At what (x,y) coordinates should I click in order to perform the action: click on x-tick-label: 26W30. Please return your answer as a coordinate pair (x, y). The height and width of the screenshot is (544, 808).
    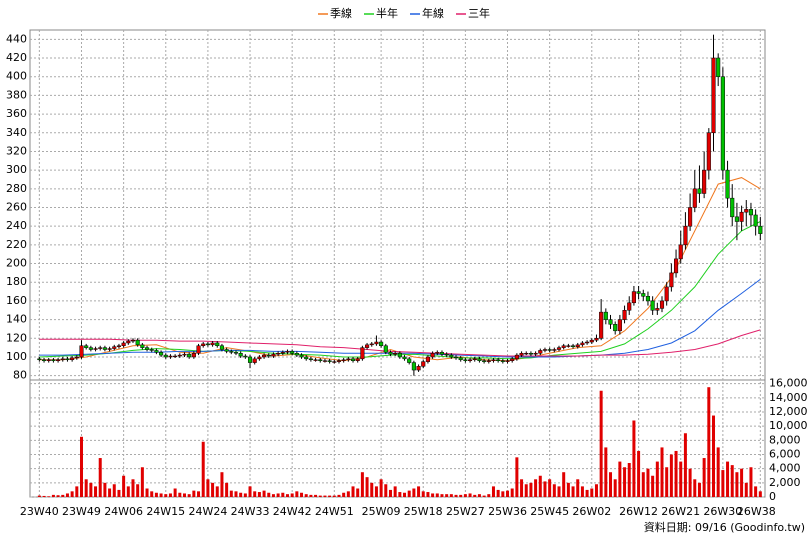
    Looking at the image, I should click on (722, 511).